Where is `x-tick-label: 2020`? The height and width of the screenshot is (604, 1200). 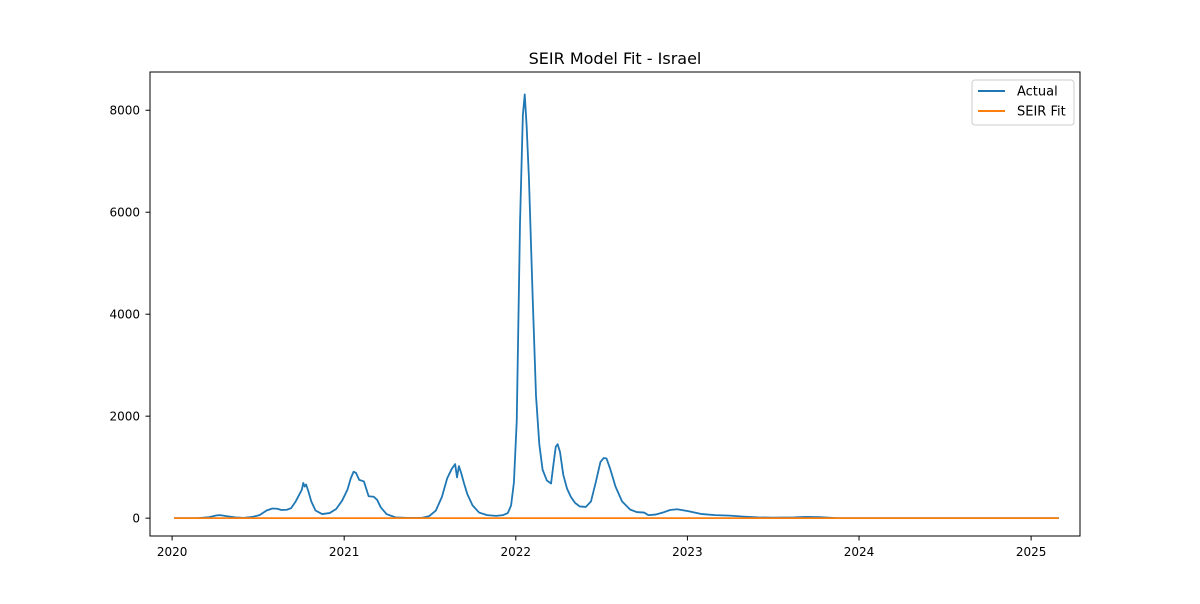
x-tick-label: 2020 is located at coordinates (172, 552).